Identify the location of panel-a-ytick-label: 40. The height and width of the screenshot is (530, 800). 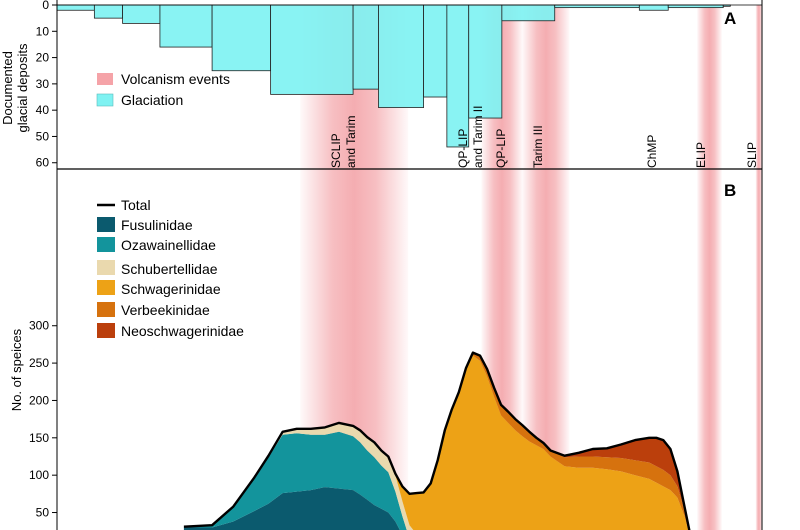
(43, 110).